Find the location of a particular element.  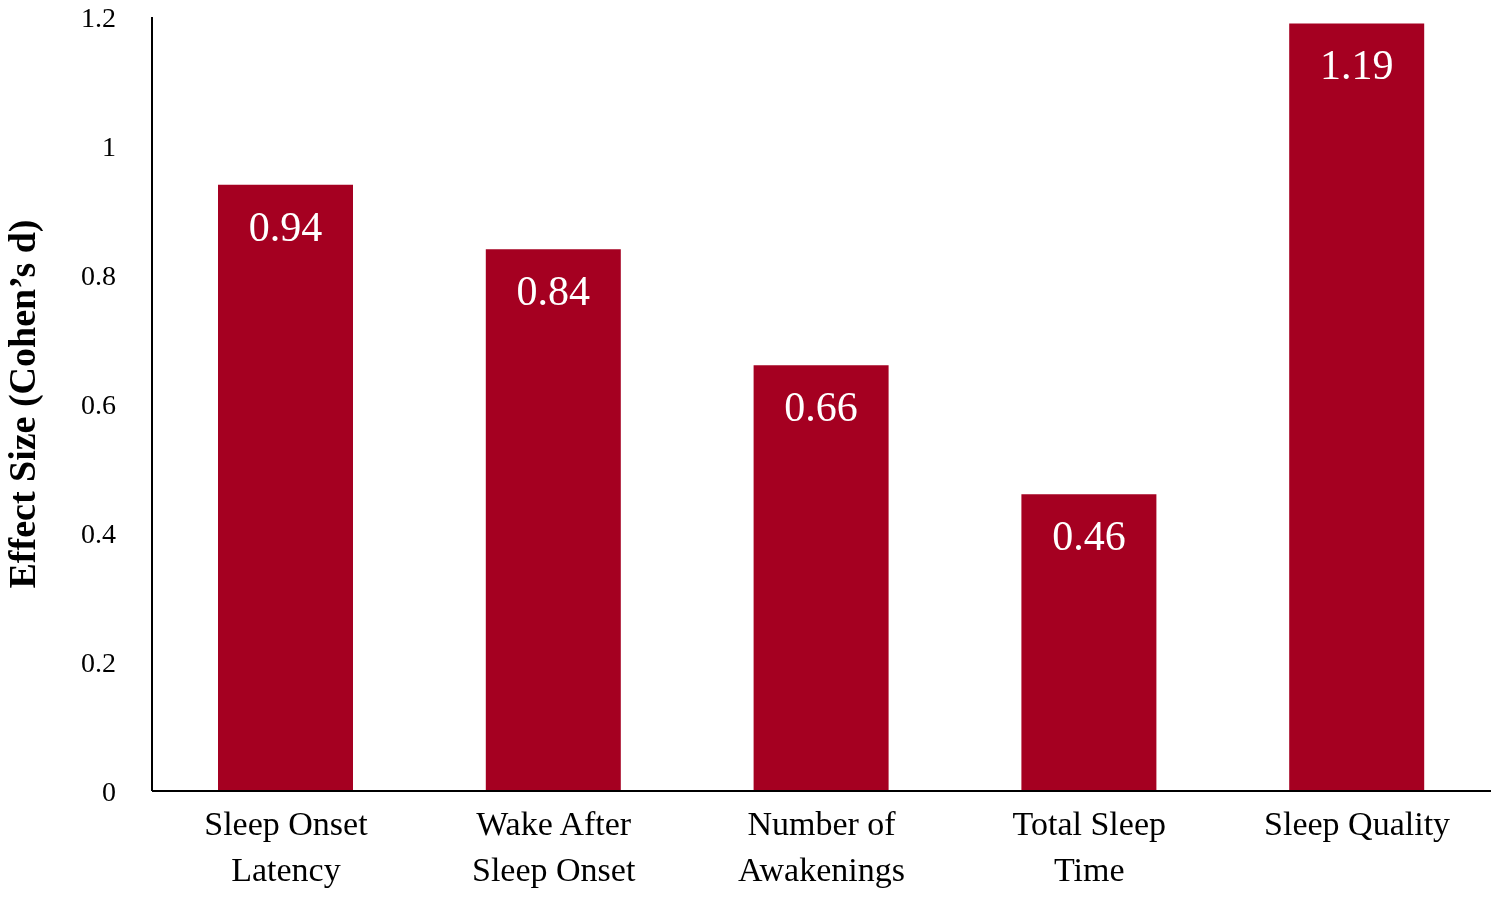

y-tick-label: 0.8 is located at coordinates (98, 275).